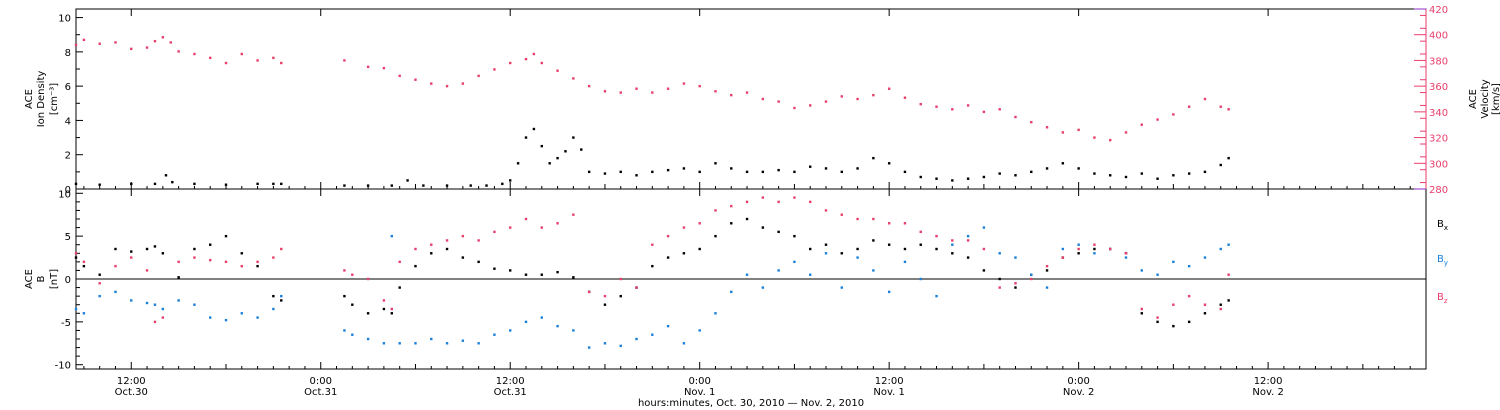 The width and height of the screenshot is (1500, 410). I want to click on legend-by: By, so click(1442, 260).